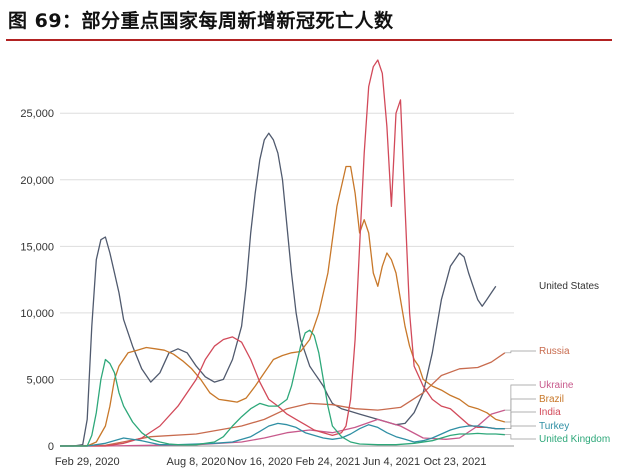  I want to click on label-india: India, so click(550, 412).